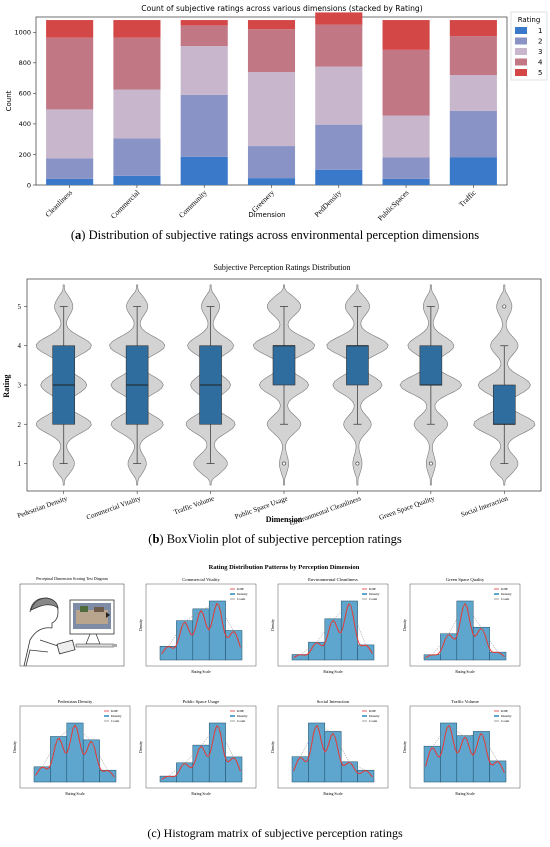 The image size is (550, 847). What do you see at coordinates (25, 94) in the screenshot?
I see `y-tick-label: 600` at bounding box center [25, 94].